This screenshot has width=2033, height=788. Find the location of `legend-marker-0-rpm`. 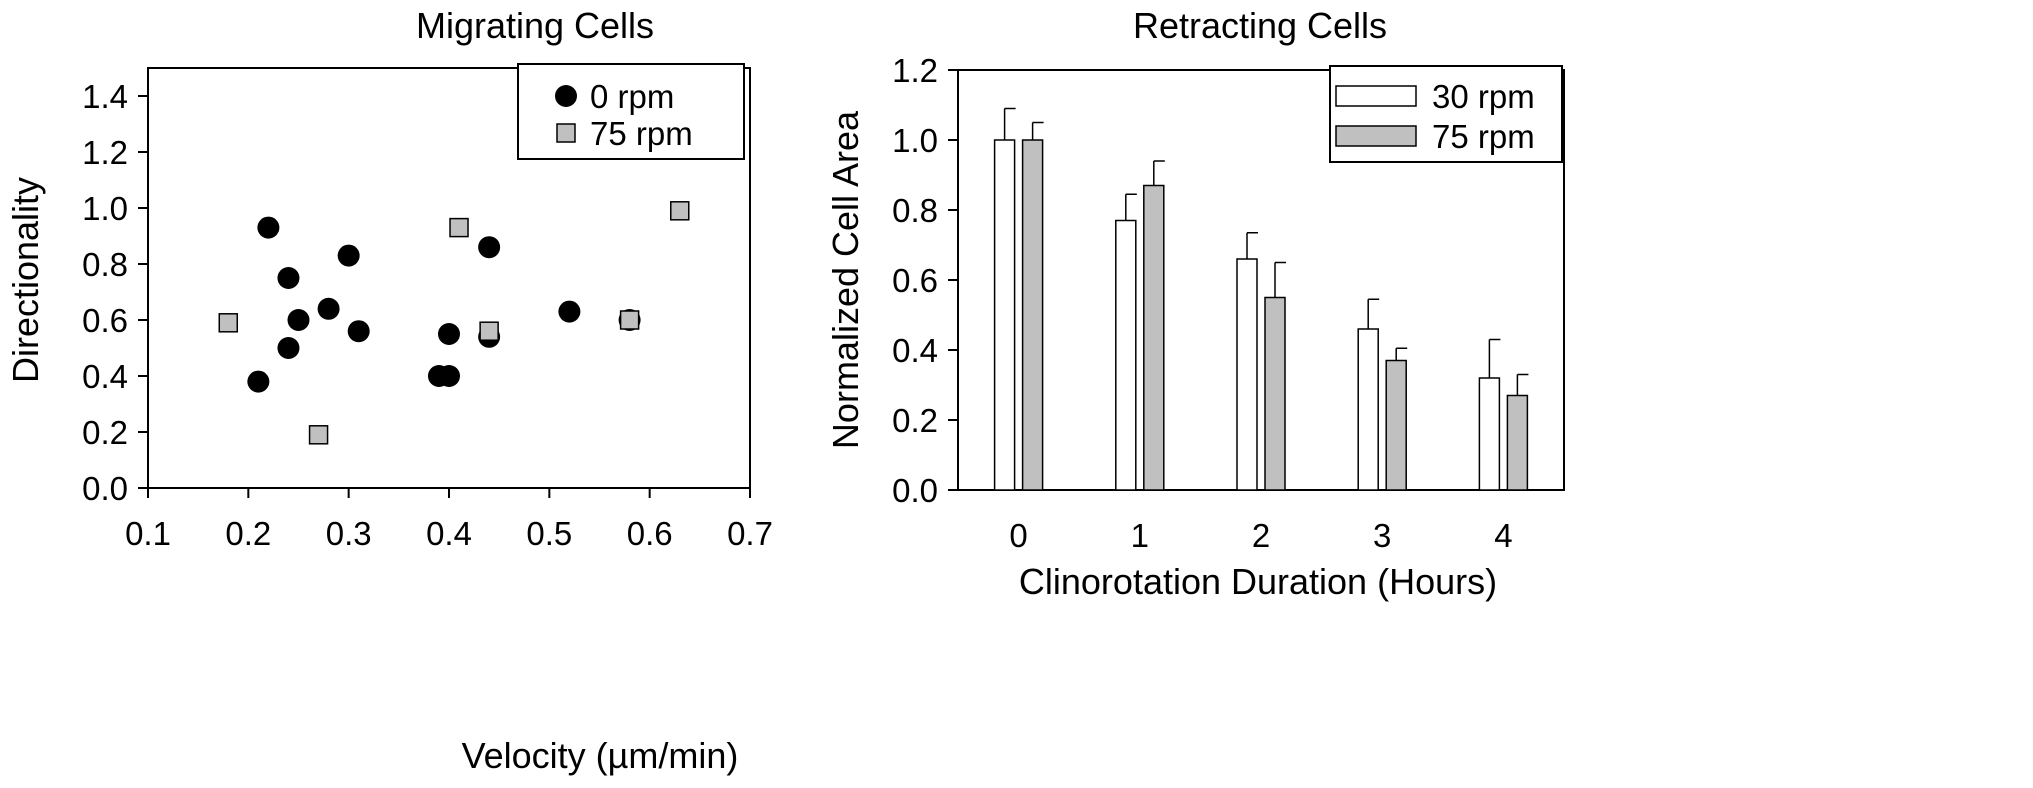

legend-marker-0-rpm is located at coordinates (566, 96).